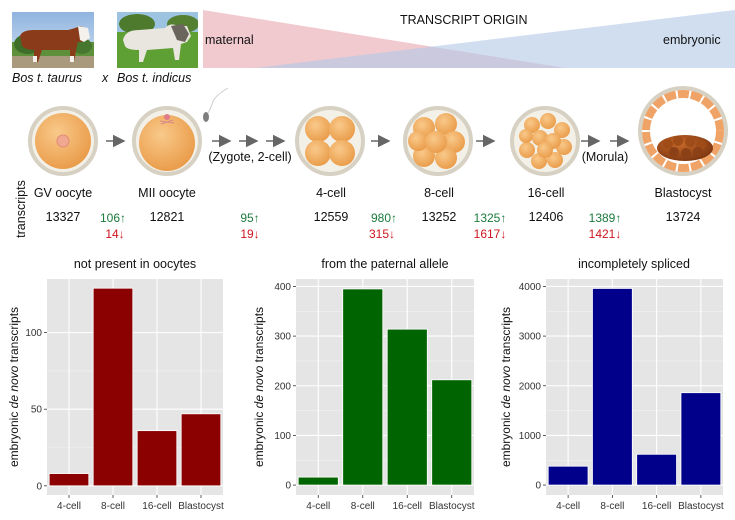 The image size is (735, 520). Describe the element at coordinates (438, 141) in the screenshot. I see `eight-cell-embryo-icon` at that location.